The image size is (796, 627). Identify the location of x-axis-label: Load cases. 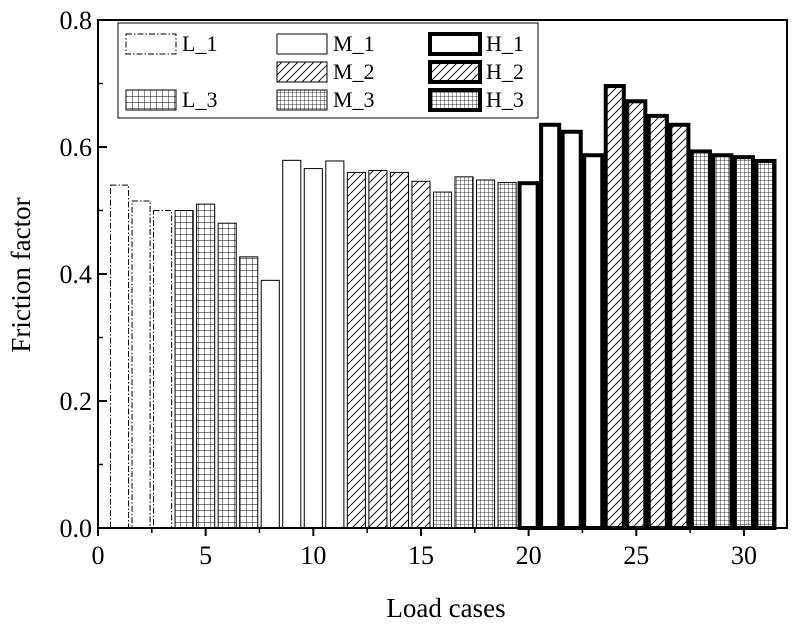
(445, 608).